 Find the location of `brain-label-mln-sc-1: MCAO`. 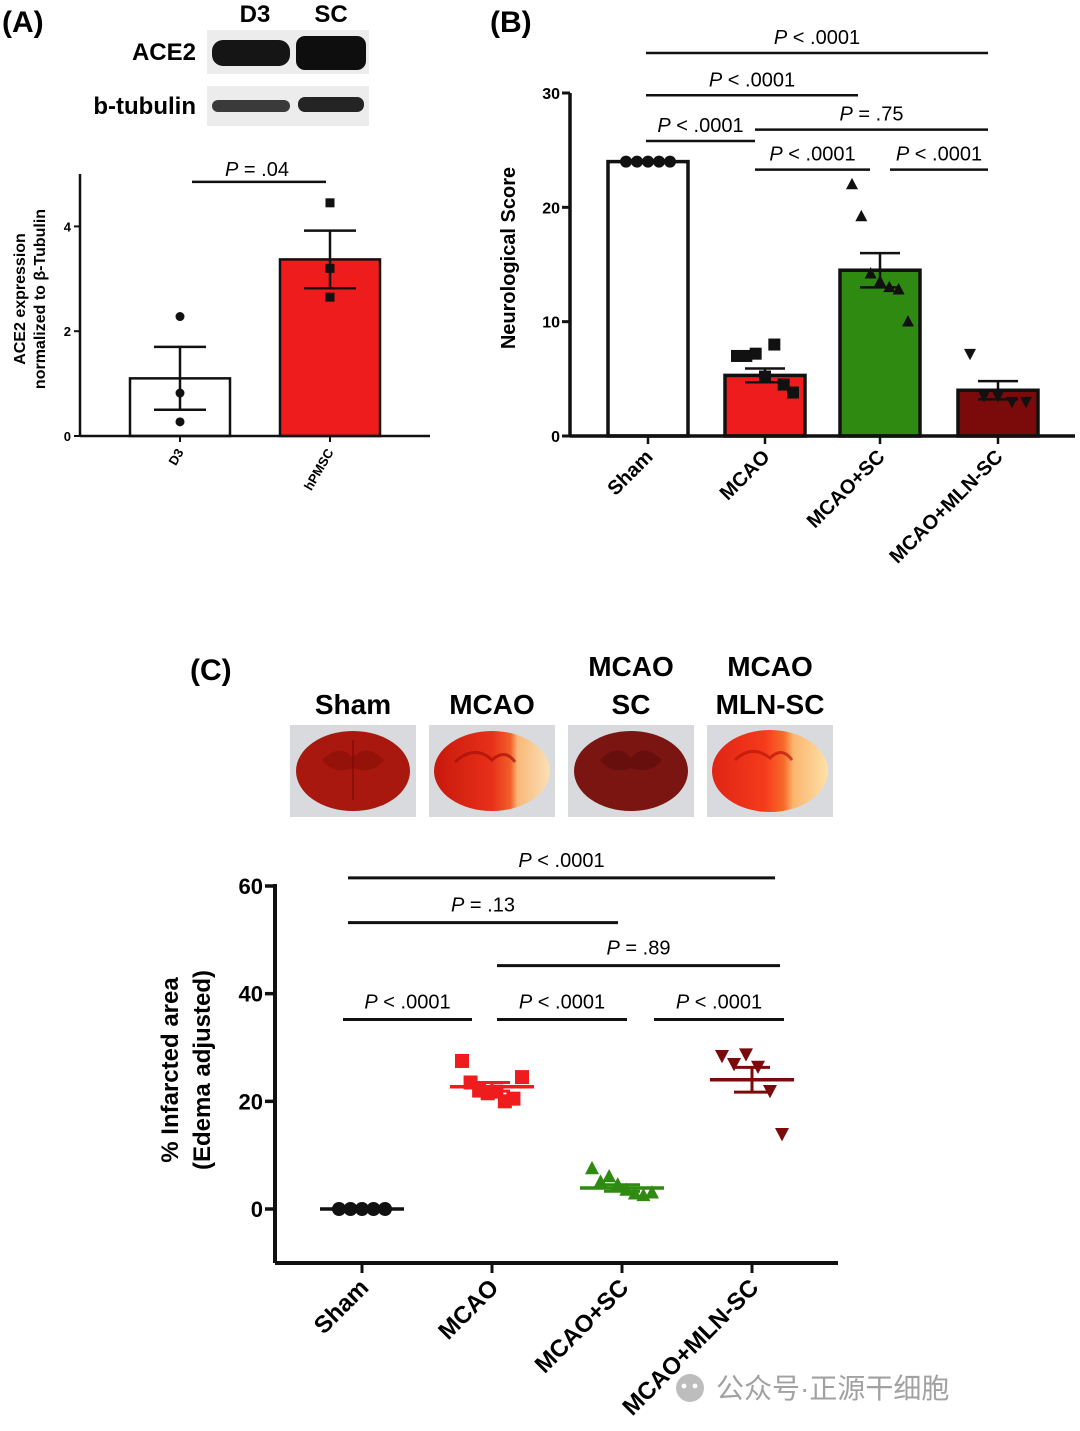

brain-label-mln-sc-1: MCAO is located at coordinates (770, 666).